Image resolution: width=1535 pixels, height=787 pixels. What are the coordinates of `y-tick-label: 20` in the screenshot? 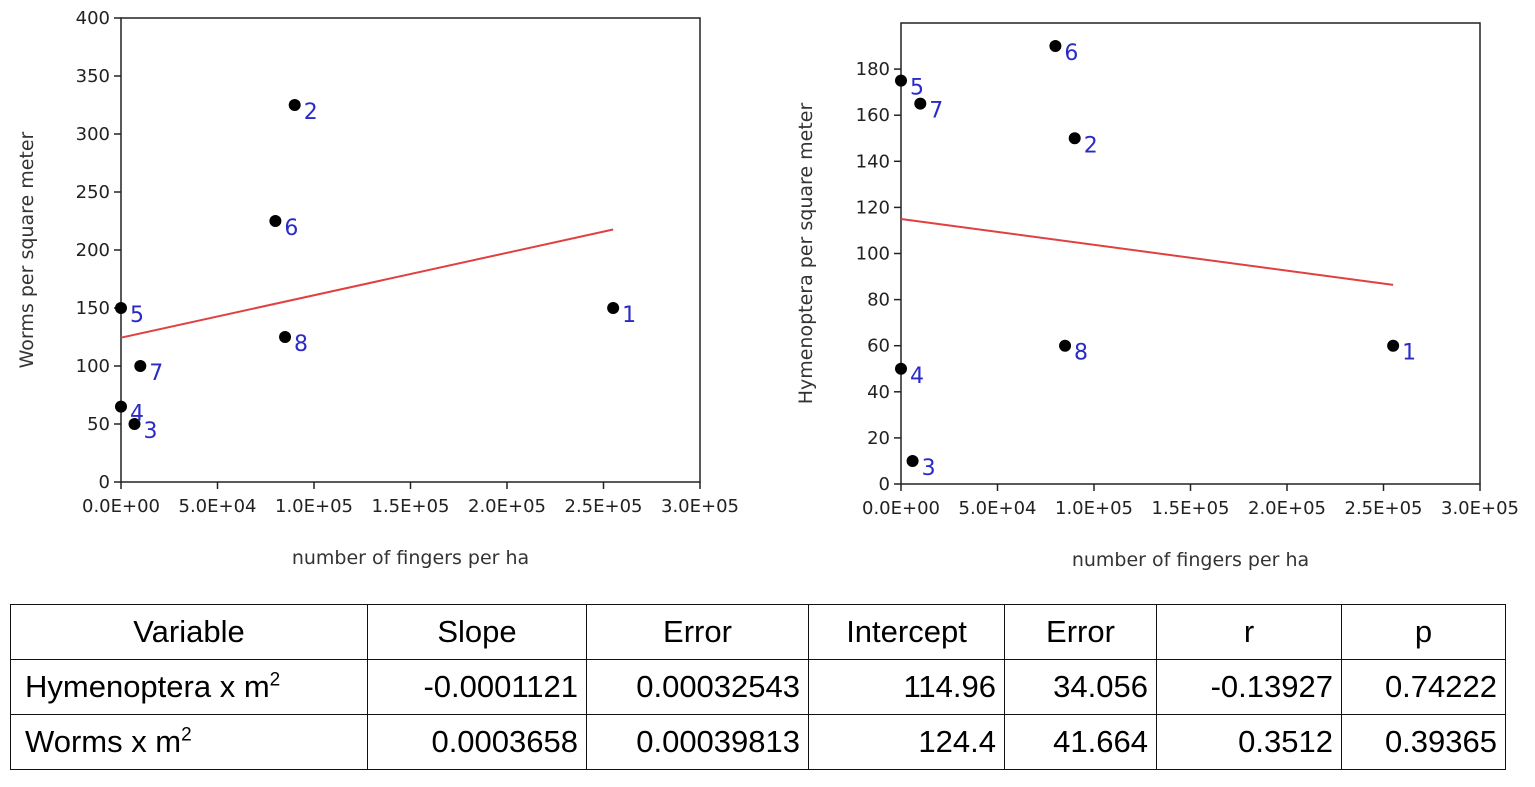 It's located at (878, 438).